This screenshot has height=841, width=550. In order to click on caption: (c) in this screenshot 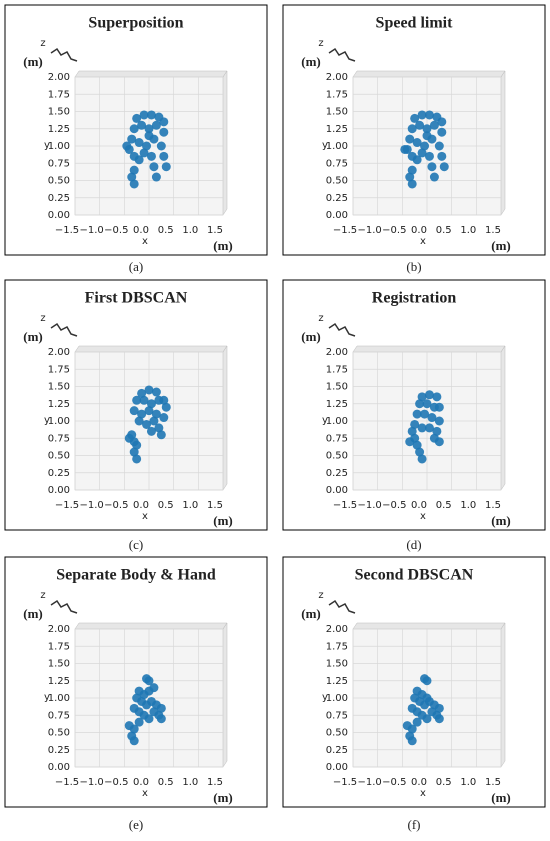, I will do `click(136, 544)`.